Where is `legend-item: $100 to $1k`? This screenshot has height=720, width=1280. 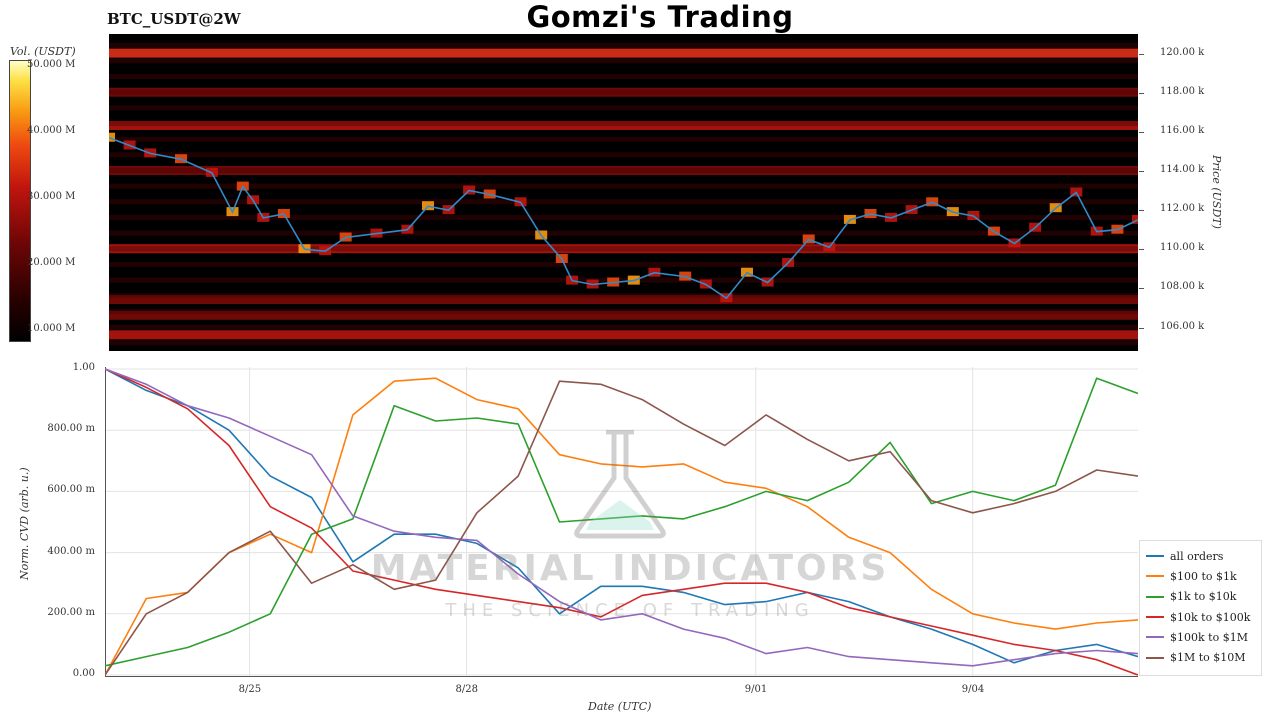
legend-item: $100 to $1k is located at coordinates (1200, 576).